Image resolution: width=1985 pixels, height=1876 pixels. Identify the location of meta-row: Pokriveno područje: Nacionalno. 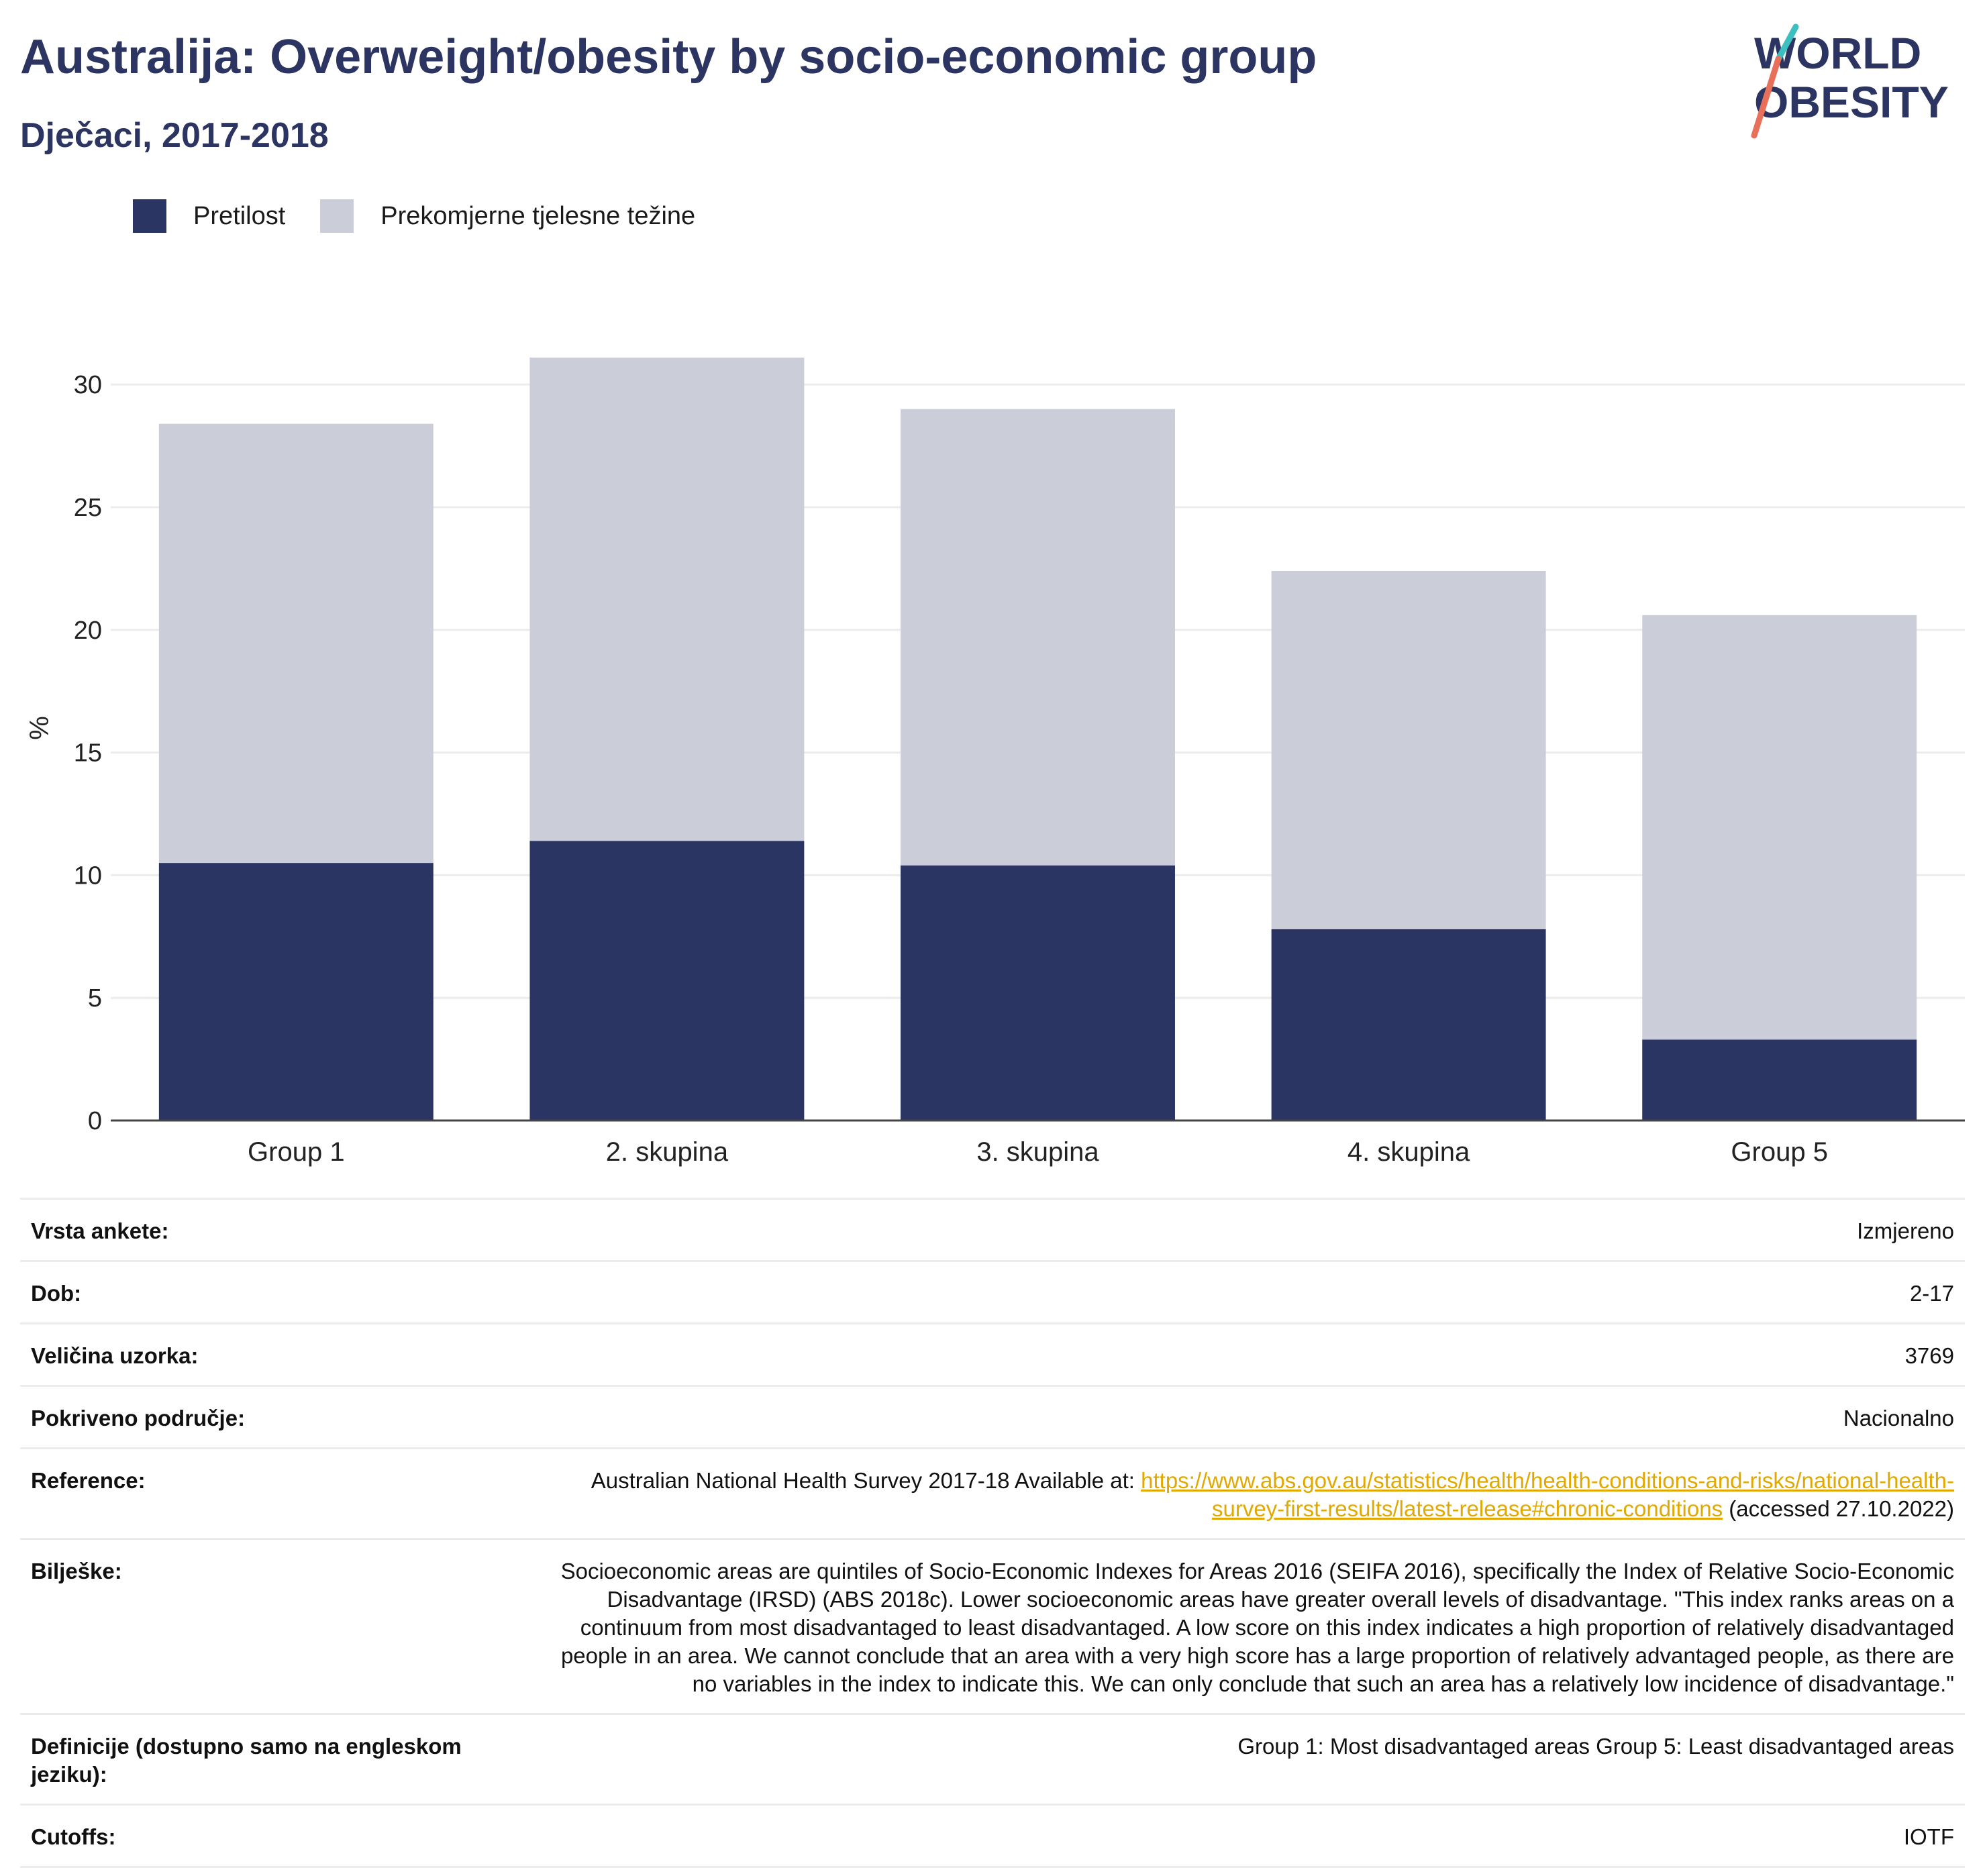
(993, 1416).